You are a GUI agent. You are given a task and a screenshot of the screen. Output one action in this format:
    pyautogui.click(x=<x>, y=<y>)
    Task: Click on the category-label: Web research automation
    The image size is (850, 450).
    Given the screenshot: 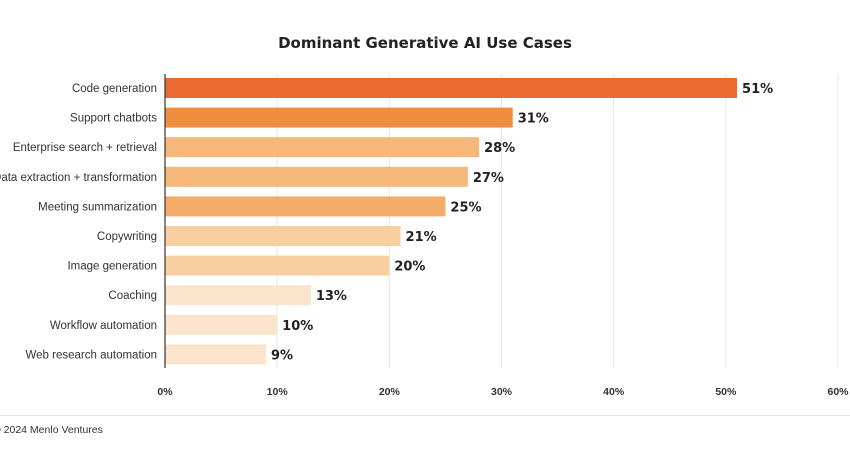 What is the action you would take?
    pyautogui.click(x=91, y=355)
    